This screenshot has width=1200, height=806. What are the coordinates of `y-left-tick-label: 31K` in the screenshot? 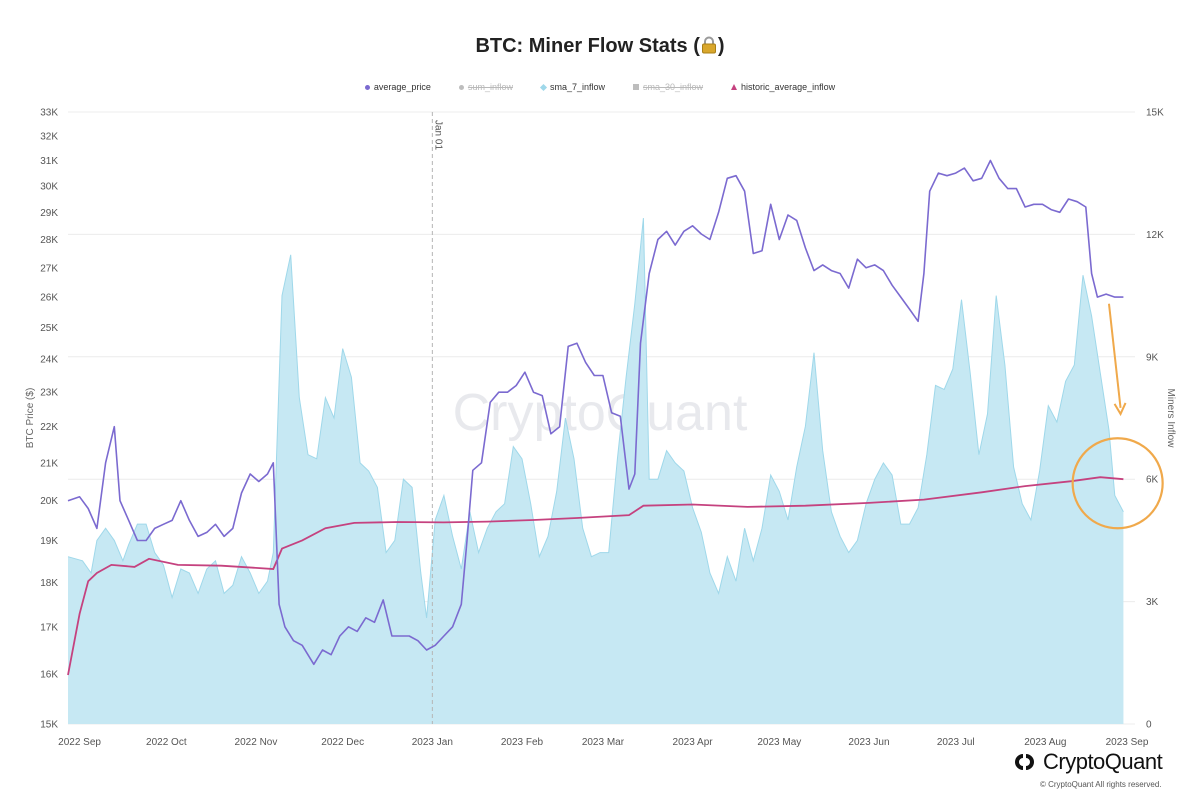 It's located at (49, 161).